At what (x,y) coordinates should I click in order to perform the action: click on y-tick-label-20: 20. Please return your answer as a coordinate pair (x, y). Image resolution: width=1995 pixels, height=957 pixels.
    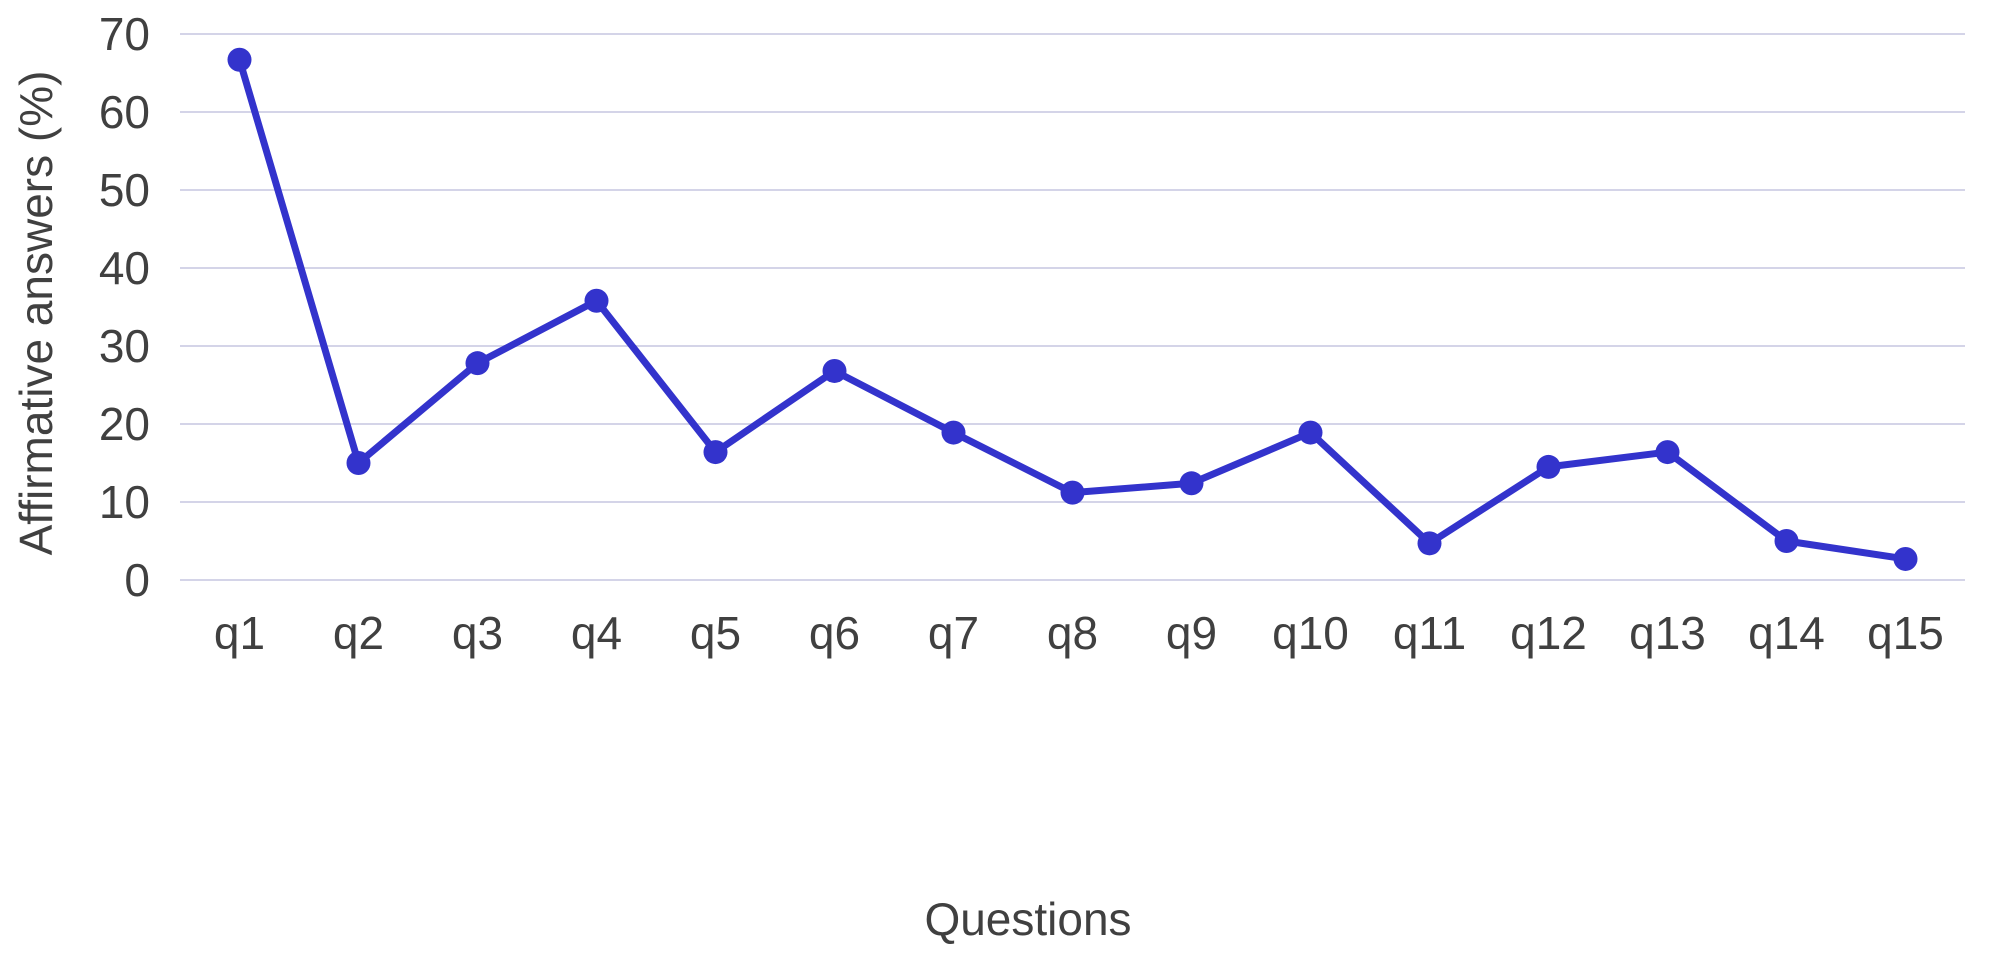
    Looking at the image, I should click on (124, 424).